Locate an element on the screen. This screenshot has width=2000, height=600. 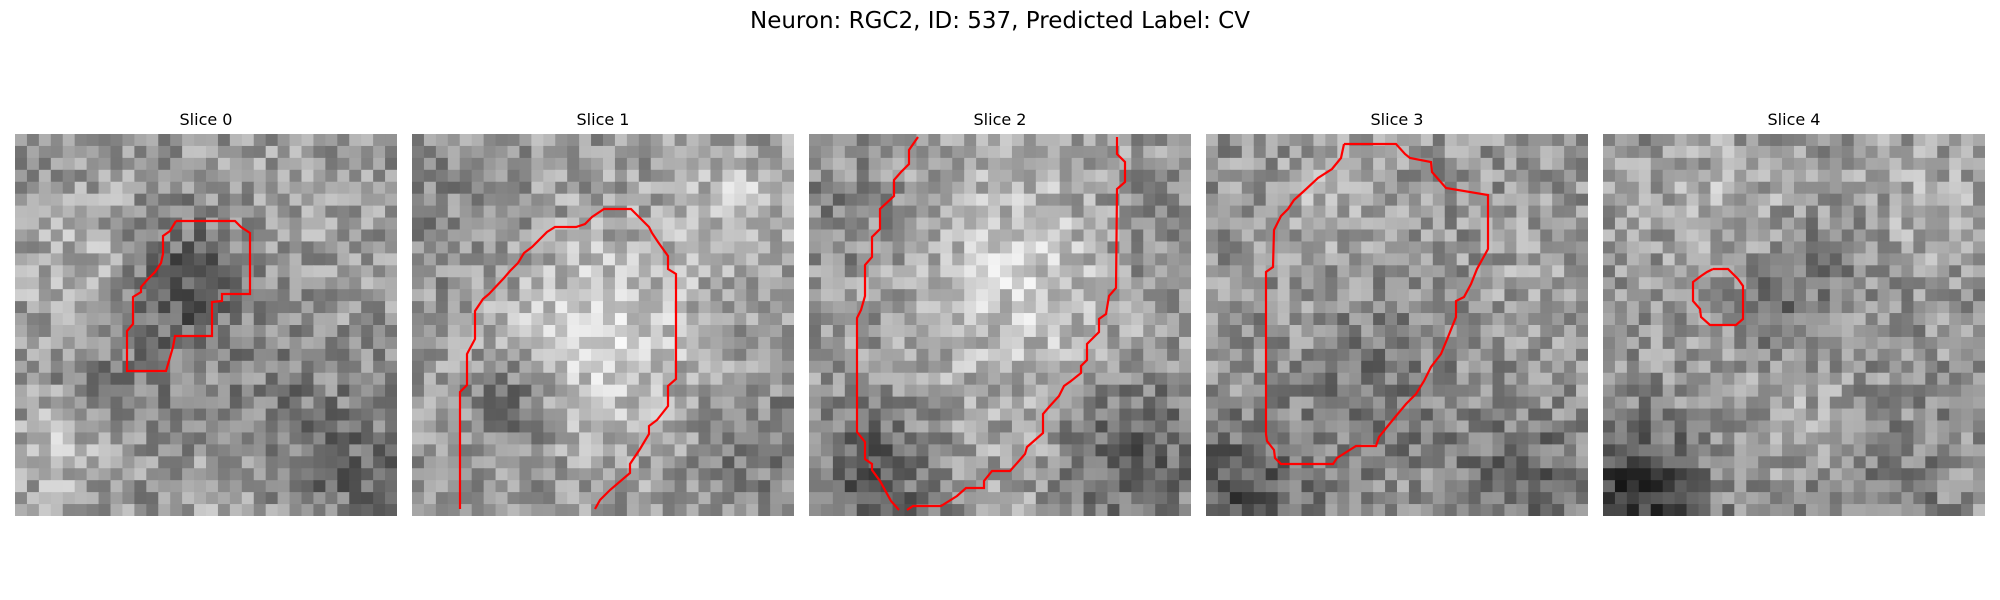
slice-panel-1: Slice 1 is located at coordinates (603, 313).